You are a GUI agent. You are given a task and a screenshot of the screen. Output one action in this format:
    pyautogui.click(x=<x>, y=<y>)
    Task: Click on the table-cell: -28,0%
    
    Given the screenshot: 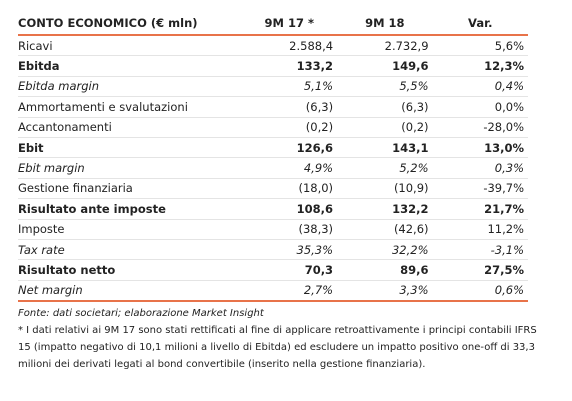 What is the action you would take?
    pyautogui.click(x=480, y=127)
    